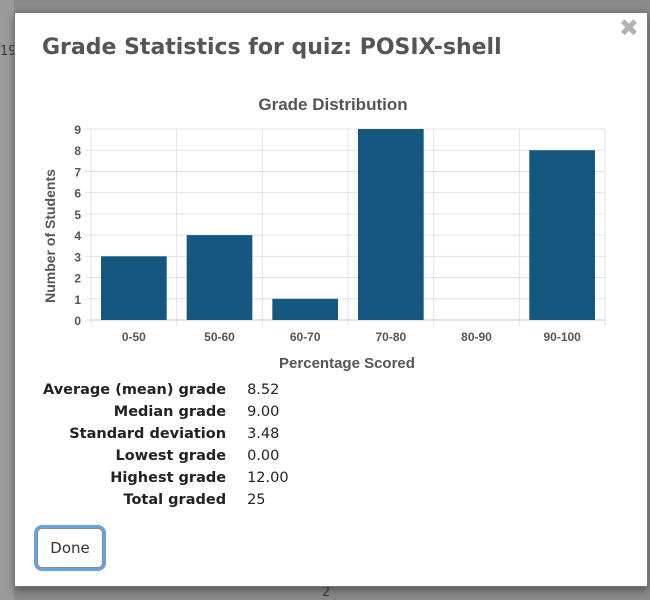  What do you see at coordinates (170, 412) in the screenshot?
I see `stat-label: Median grade` at bounding box center [170, 412].